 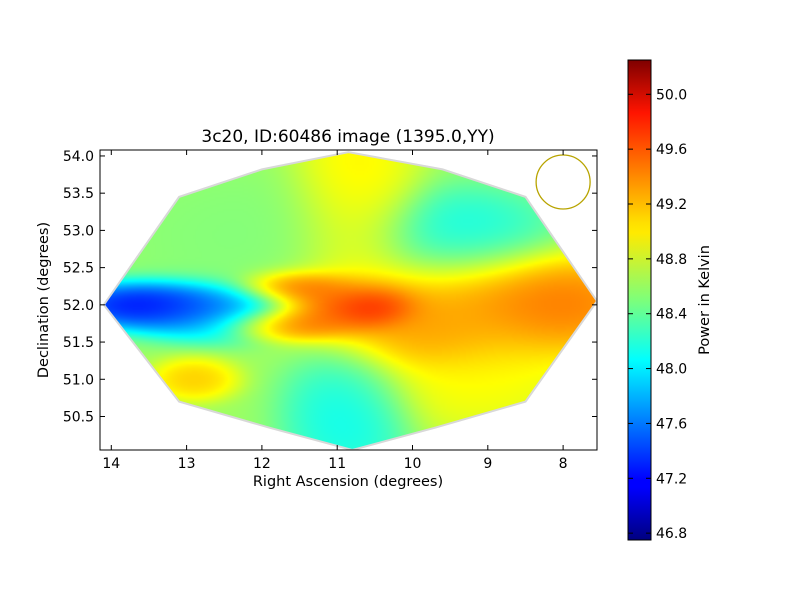 I want to click on y-tick-label: 52.5, so click(x=78, y=269).